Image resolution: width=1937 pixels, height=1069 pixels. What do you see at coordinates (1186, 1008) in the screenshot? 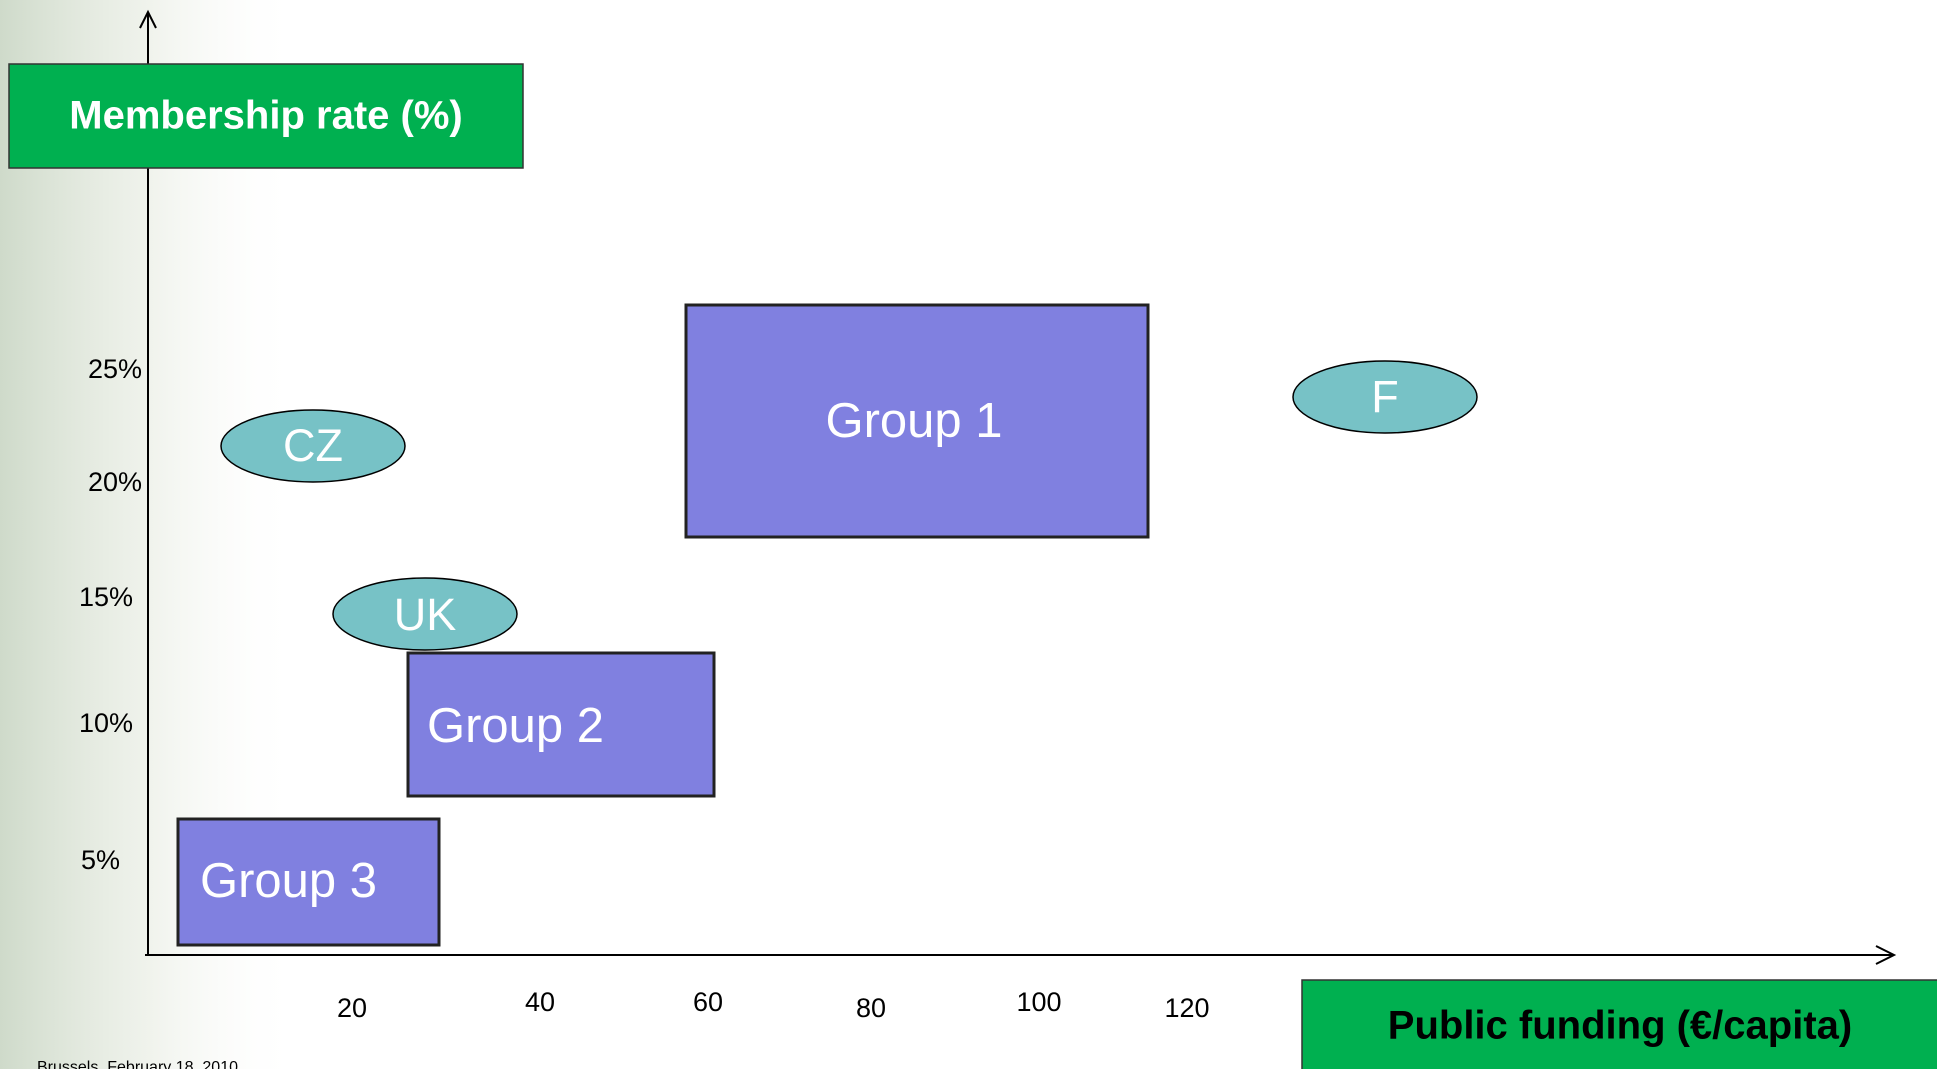
I see `x-tick-label: 120` at bounding box center [1186, 1008].